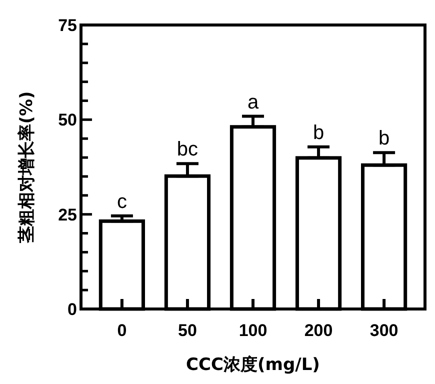 The image size is (435, 384). I want to click on x-tick-label: 200, so click(318, 330).